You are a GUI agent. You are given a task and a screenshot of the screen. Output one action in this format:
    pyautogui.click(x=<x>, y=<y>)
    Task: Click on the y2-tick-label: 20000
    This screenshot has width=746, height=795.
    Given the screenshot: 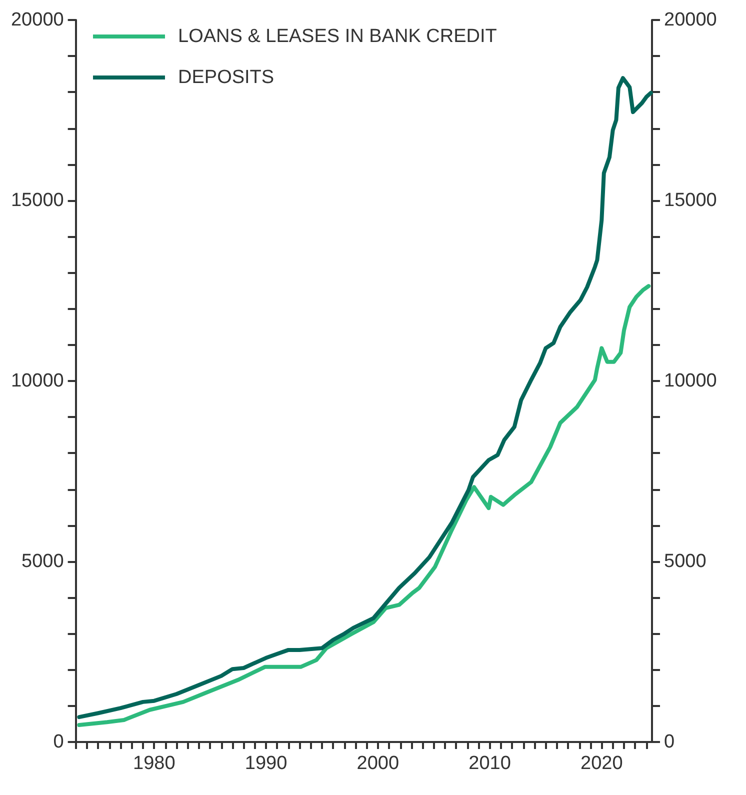 What is the action you would take?
    pyautogui.click(x=690, y=20)
    